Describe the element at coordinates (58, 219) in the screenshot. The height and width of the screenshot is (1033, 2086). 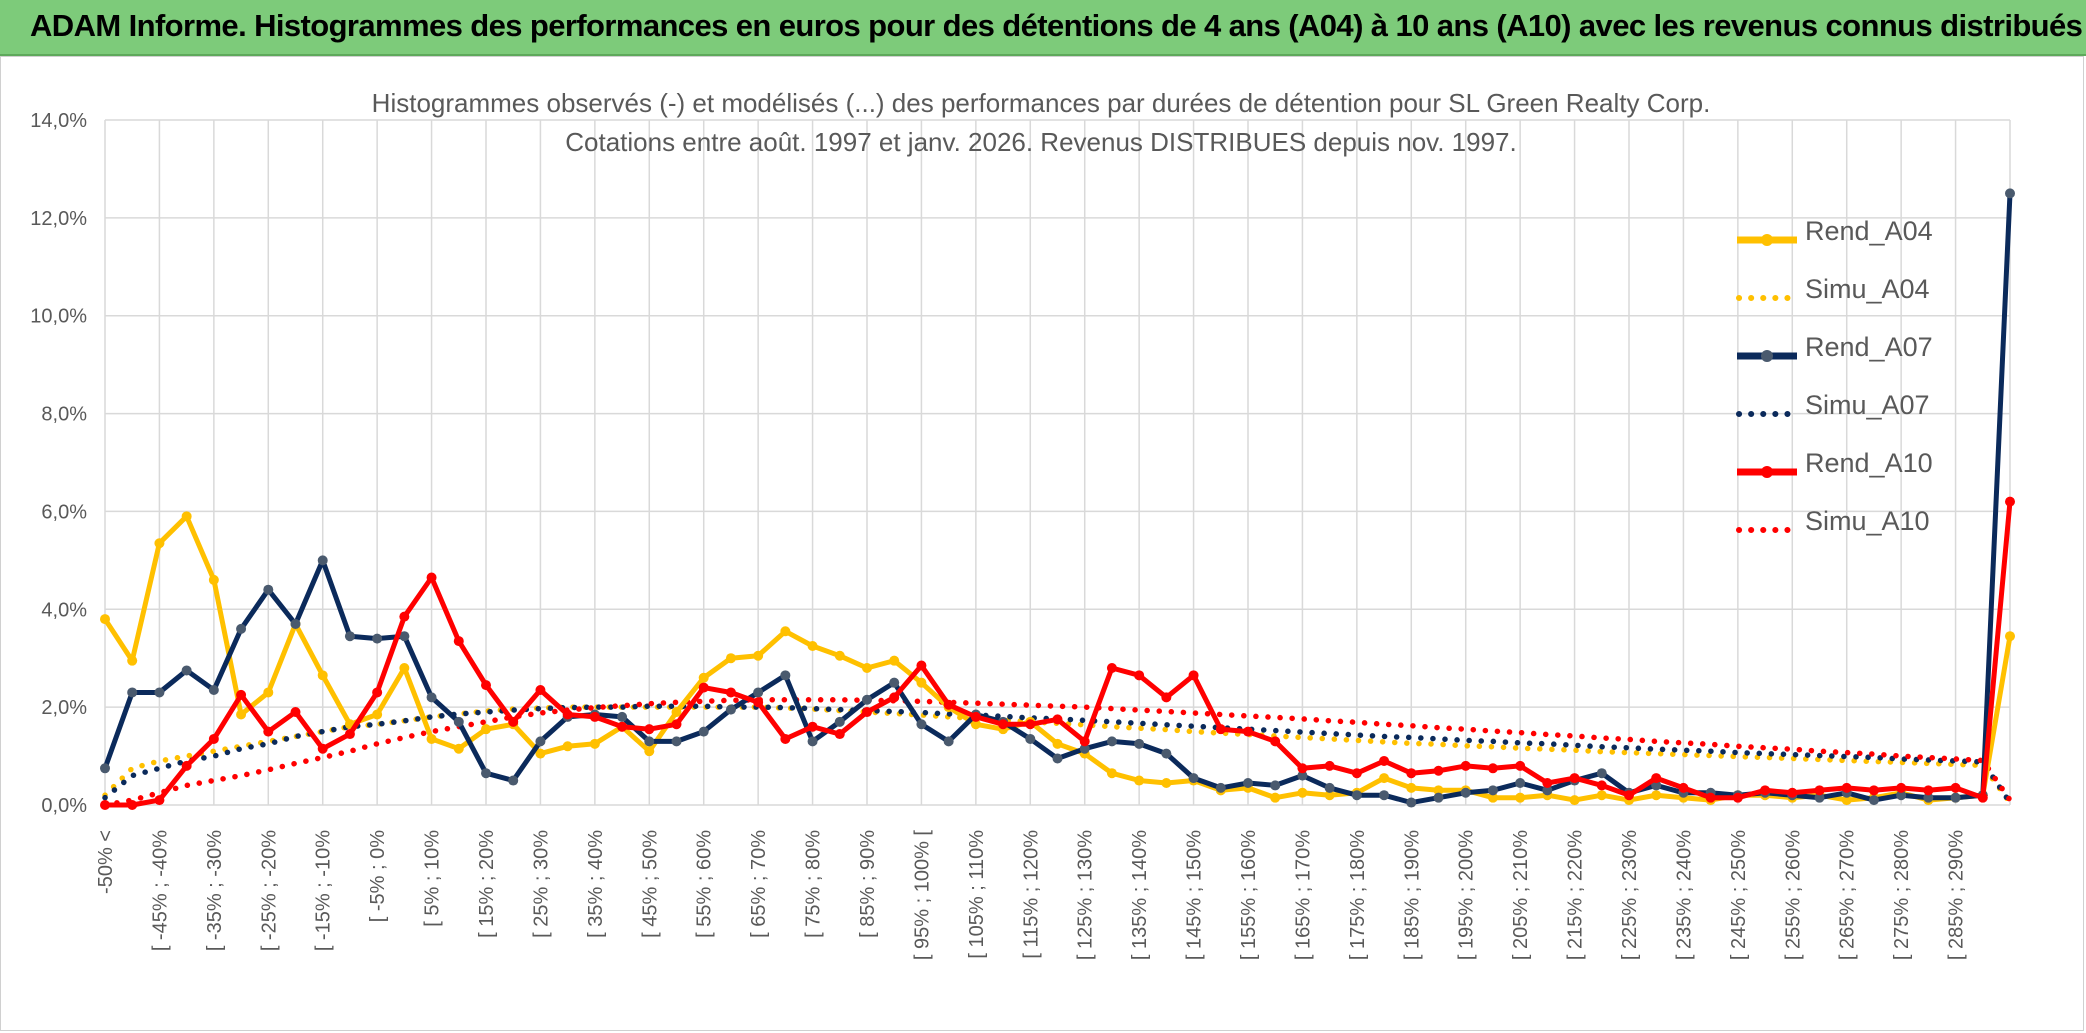
I see `y-tick-label: 12,0%` at that location.